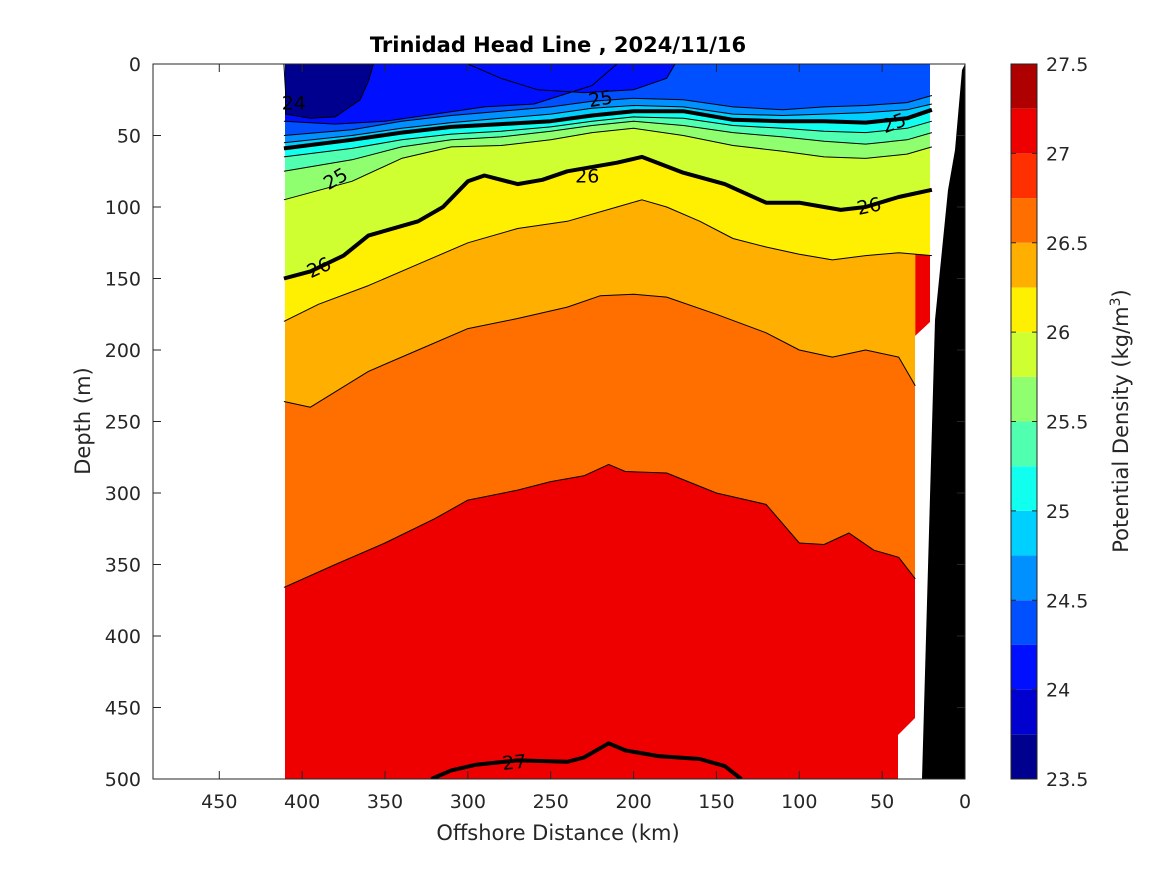 The image size is (1167, 875). Describe the element at coordinates (1067, 780) in the screenshot. I see `colorbar-tick-label: 23.5` at that location.